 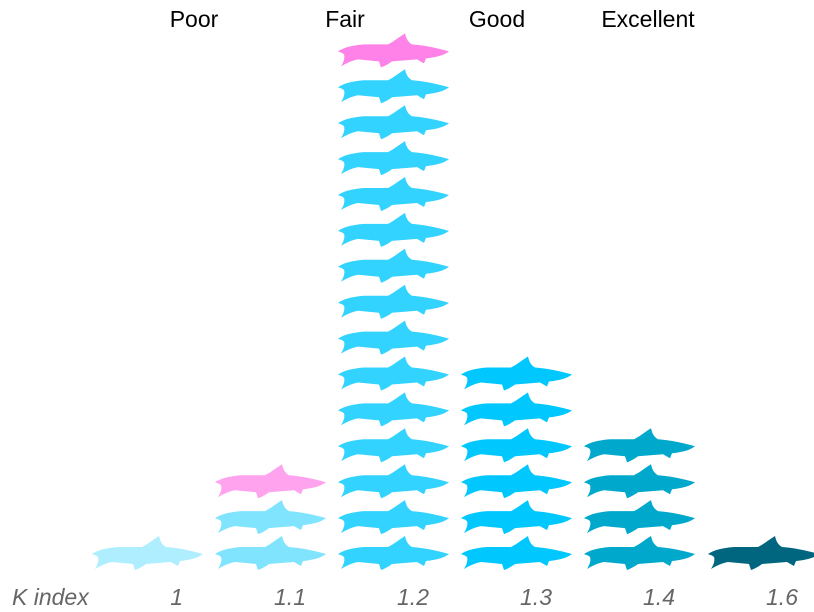 I want to click on x-axis-label: K index, so click(x=51, y=597).